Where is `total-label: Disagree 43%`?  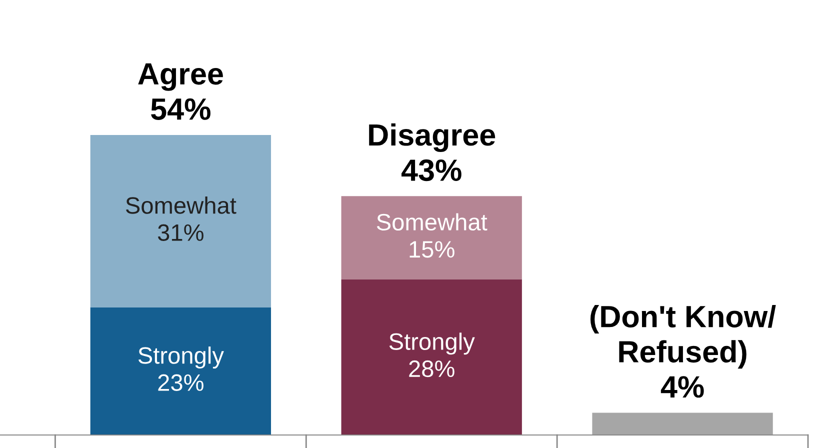 total-label: Disagree 43% is located at coordinates (432, 152).